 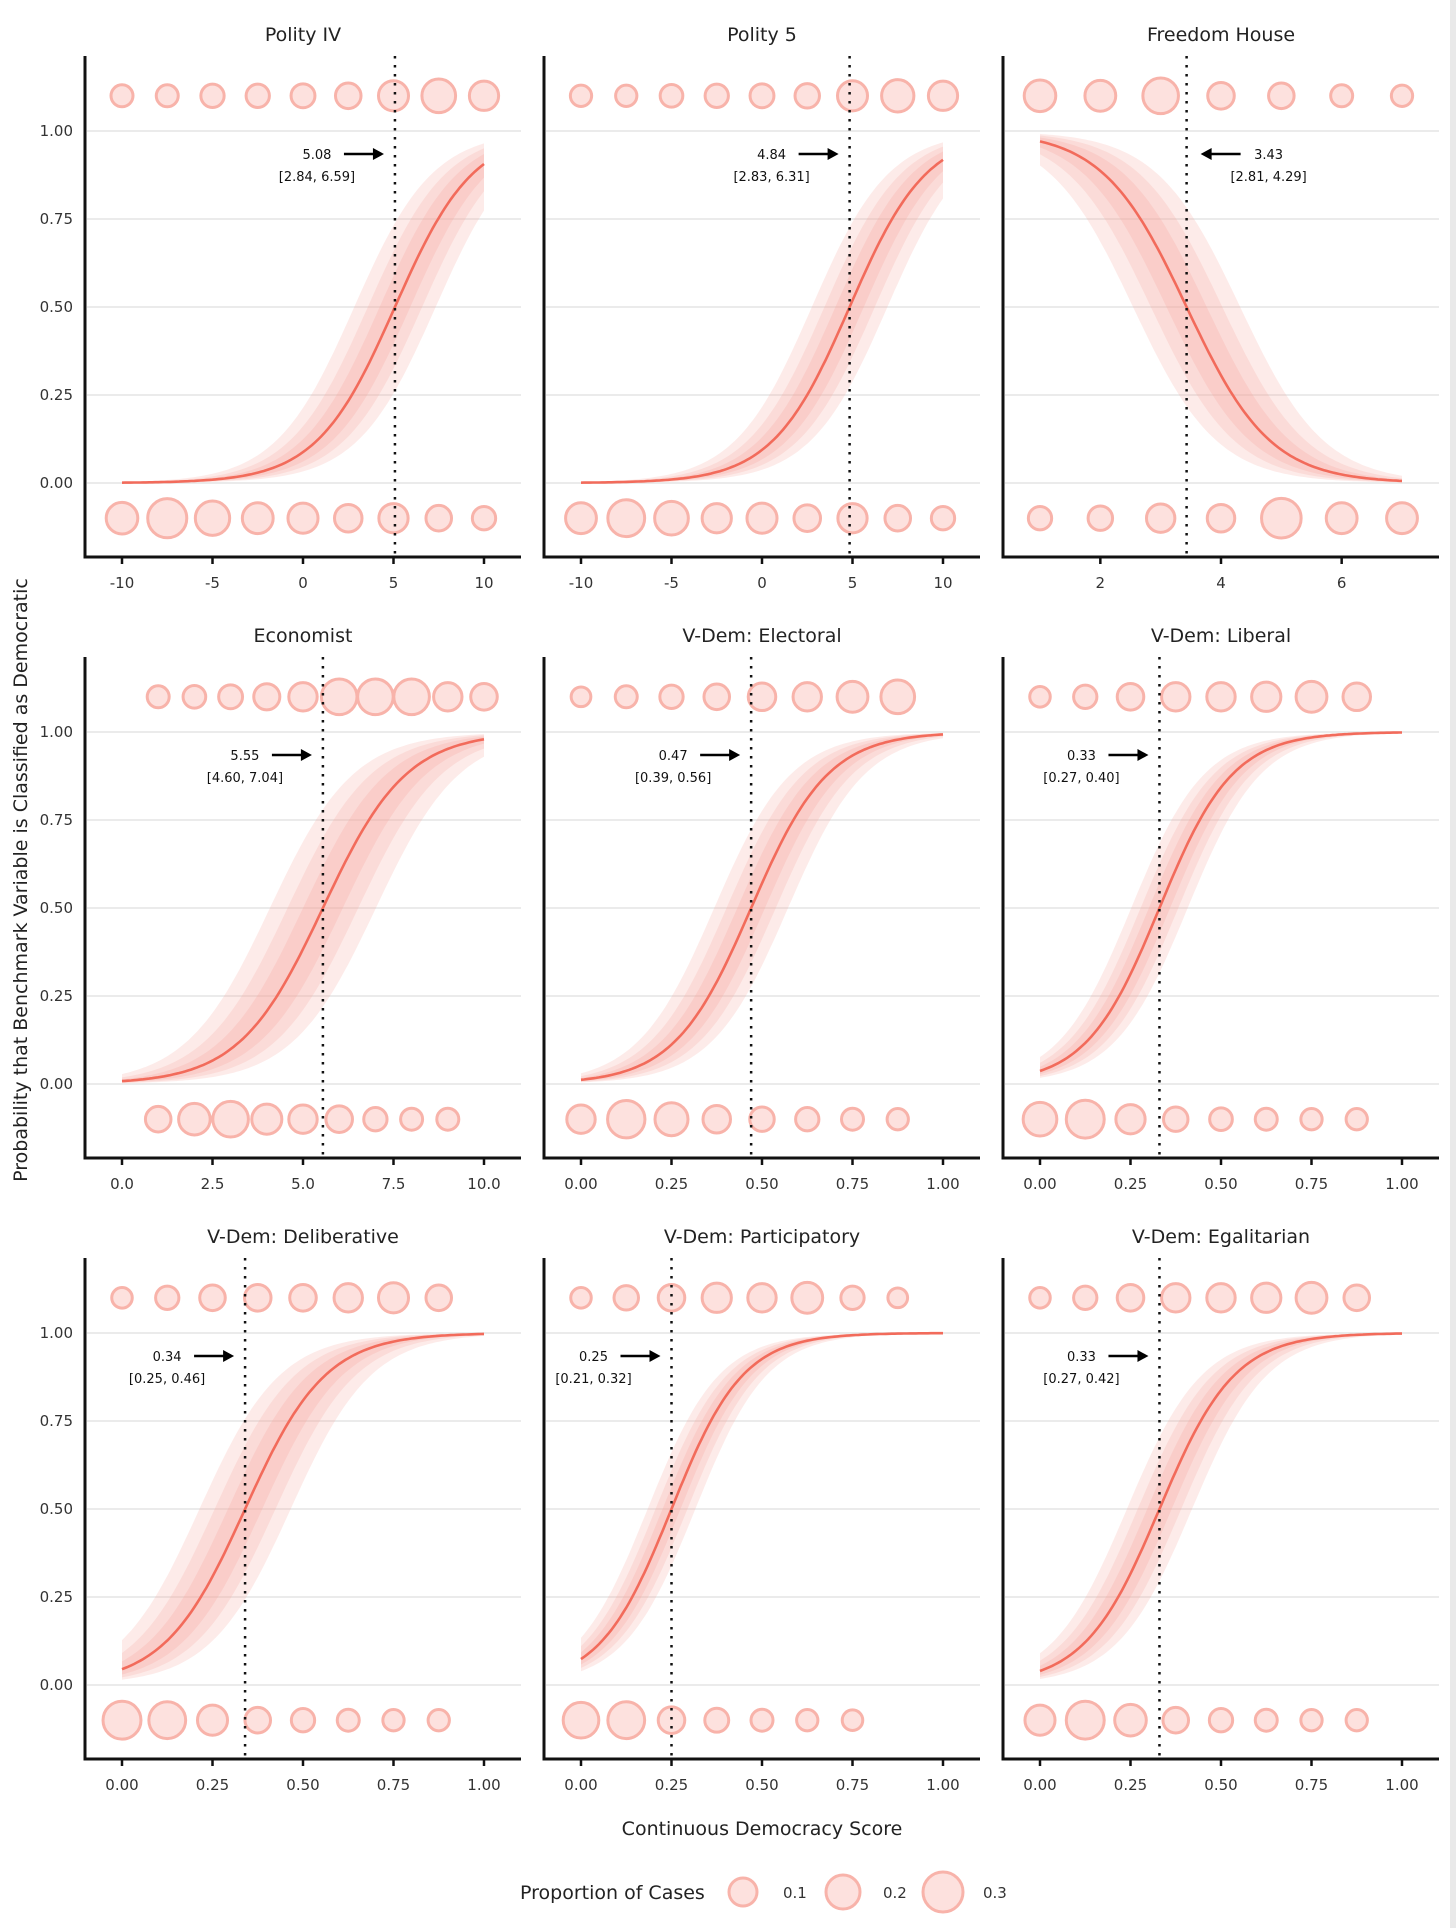 What do you see at coordinates (1453, 964) in the screenshot?
I see `scrollbar-strip` at bounding box center [1453, 964].